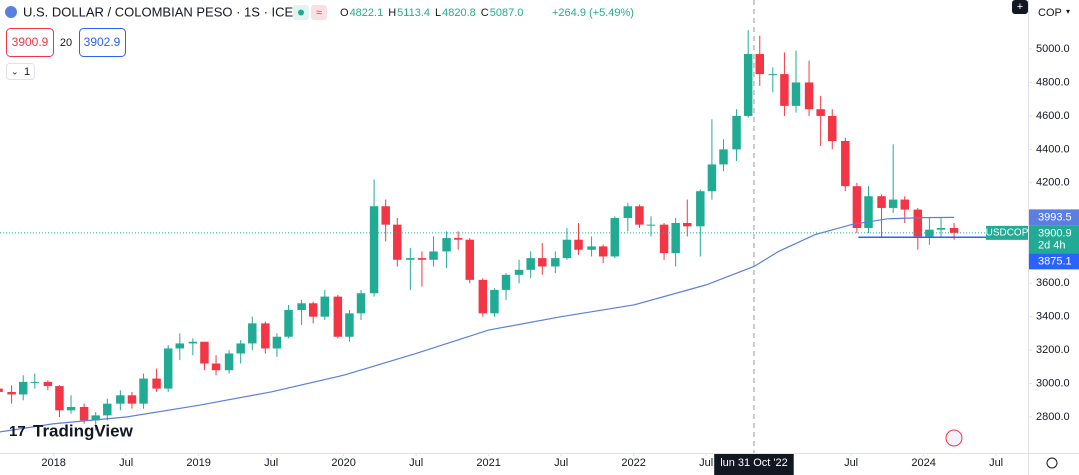 This screenshot has height=475, width=1079. What do you see at coordinates (1053, 317) in the screenshot?
I see `y-tick-label: 3400.0` at bounding box center [1053, 317].